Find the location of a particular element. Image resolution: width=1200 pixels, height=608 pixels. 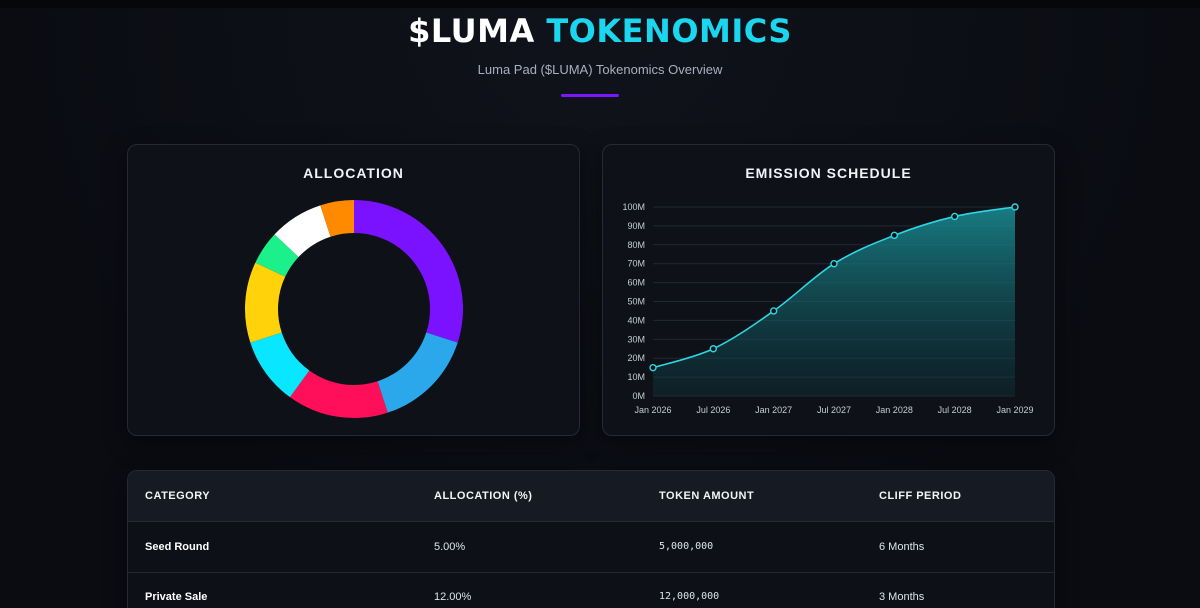

allocation-title: ALLOCATION is located at coordinates (353, 173).